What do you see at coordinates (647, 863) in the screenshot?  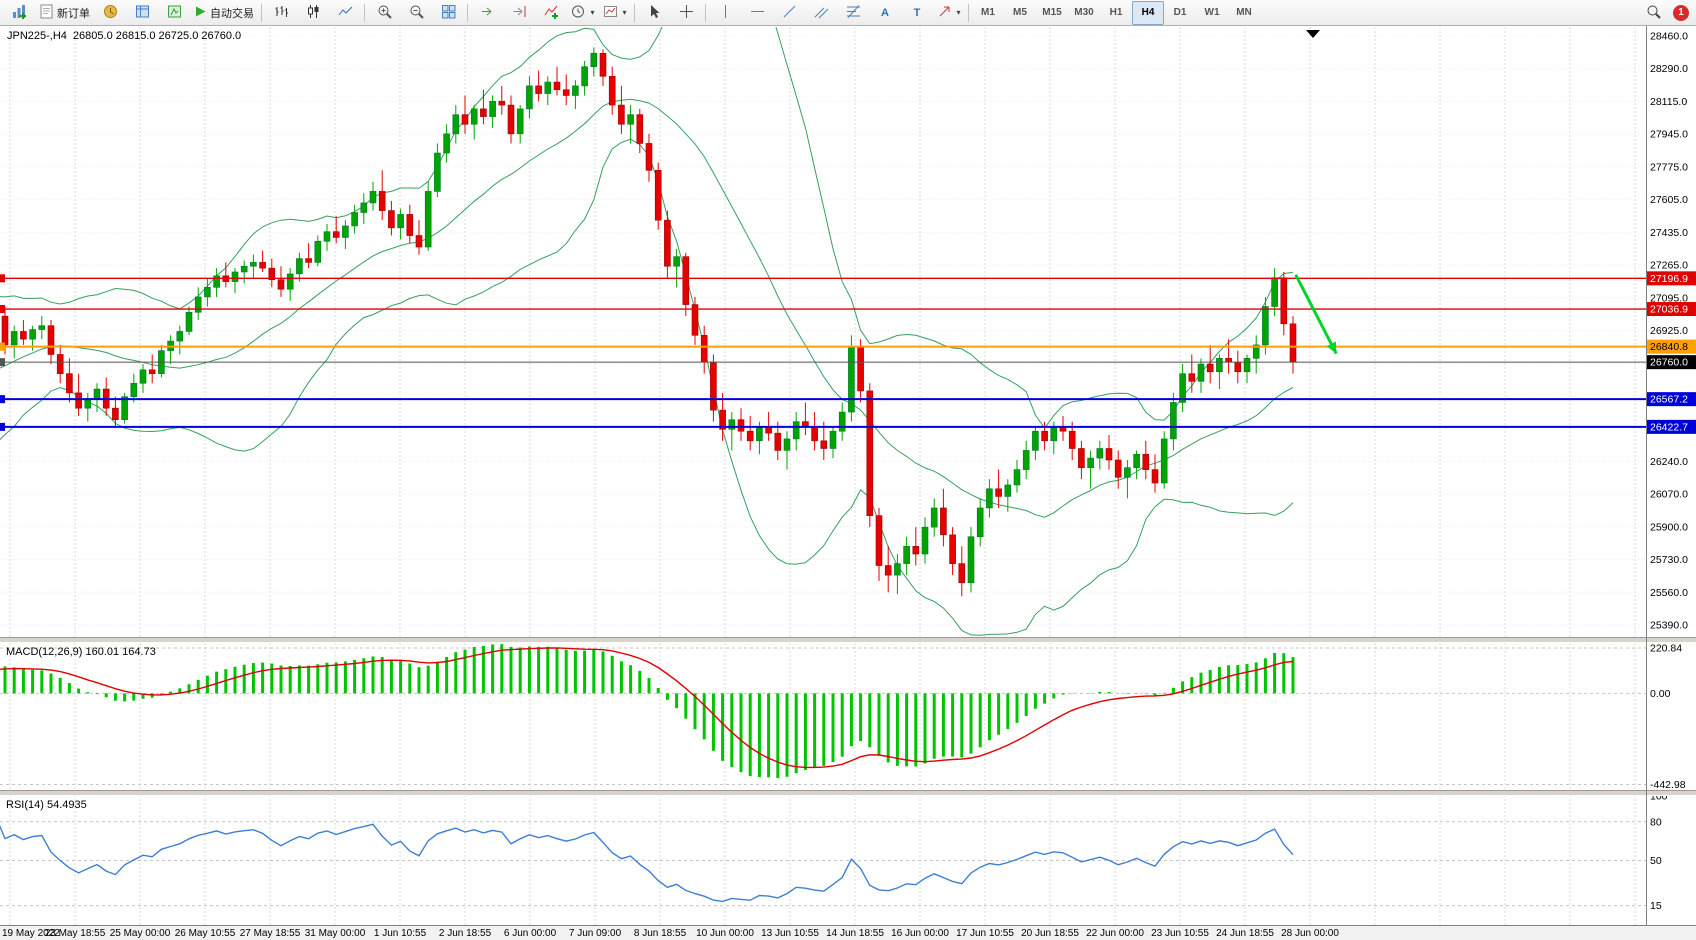 I see `rsi-line` at bounding box center [647, 863].